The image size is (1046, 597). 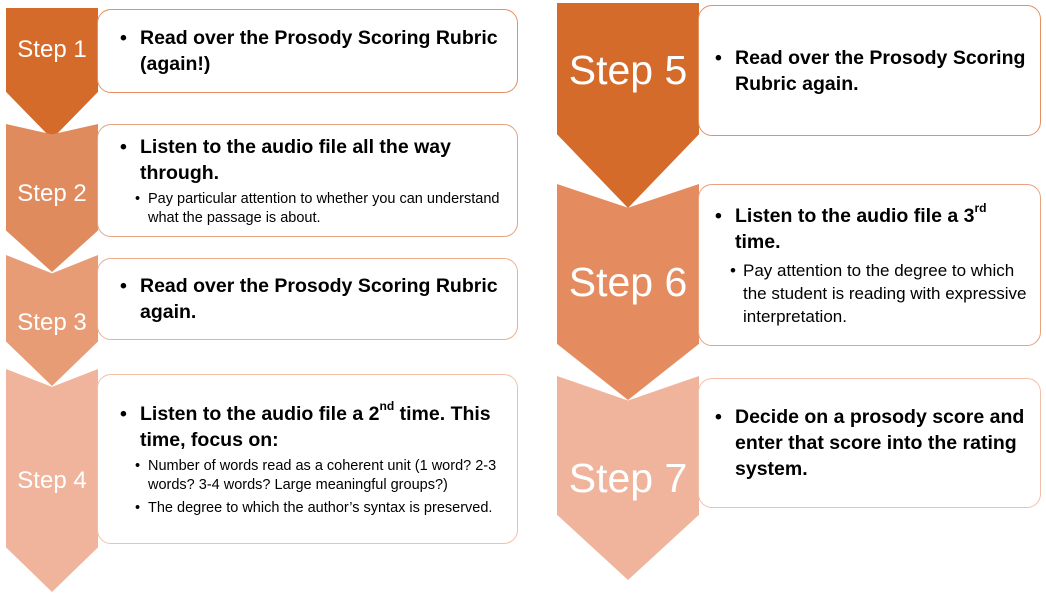 What do you see at coordinates (871, 228) in the screenshot?
I see `step-6-main-text: Listen to the audio file a 3rd time.` at bounding box center [871, 228].